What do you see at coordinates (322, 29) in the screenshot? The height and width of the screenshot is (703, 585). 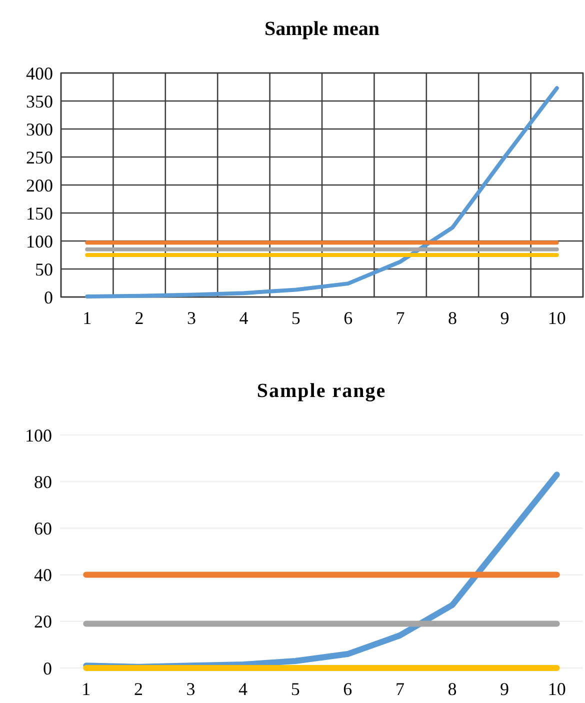 I see `chart-title: Sample mean` at bounding box center [322, 29].